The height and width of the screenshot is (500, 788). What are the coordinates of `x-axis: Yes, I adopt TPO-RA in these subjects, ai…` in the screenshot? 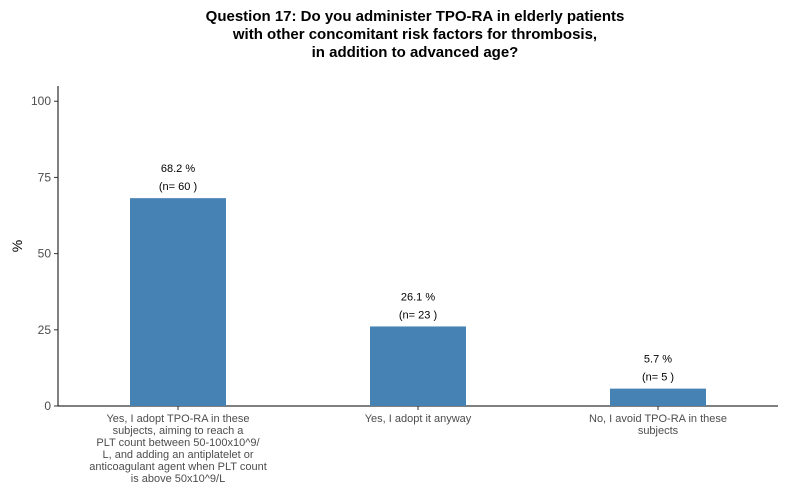 It's located at (418, 445).